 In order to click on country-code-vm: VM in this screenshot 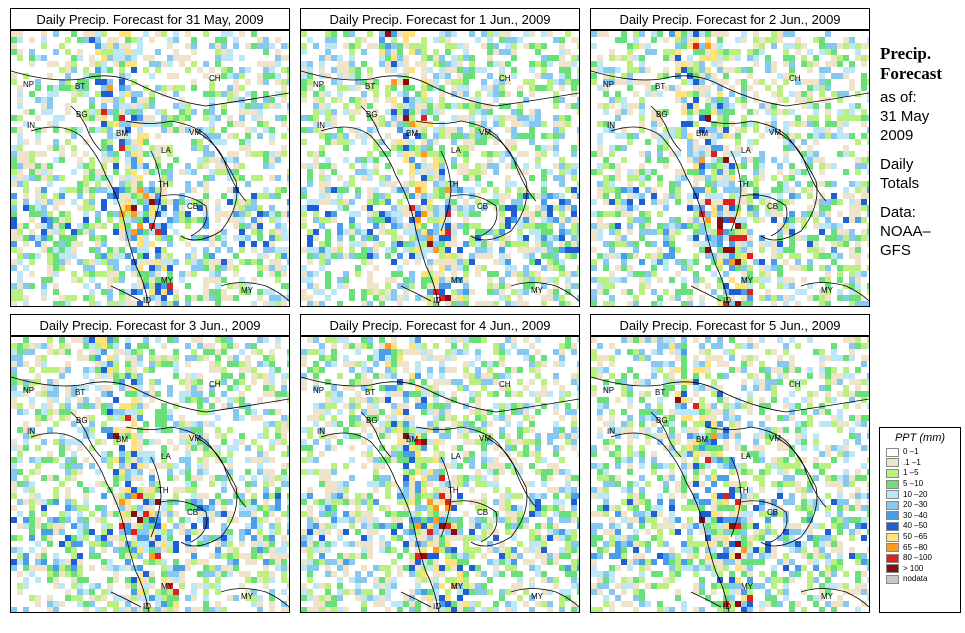, I will do `click(485, 132)`.